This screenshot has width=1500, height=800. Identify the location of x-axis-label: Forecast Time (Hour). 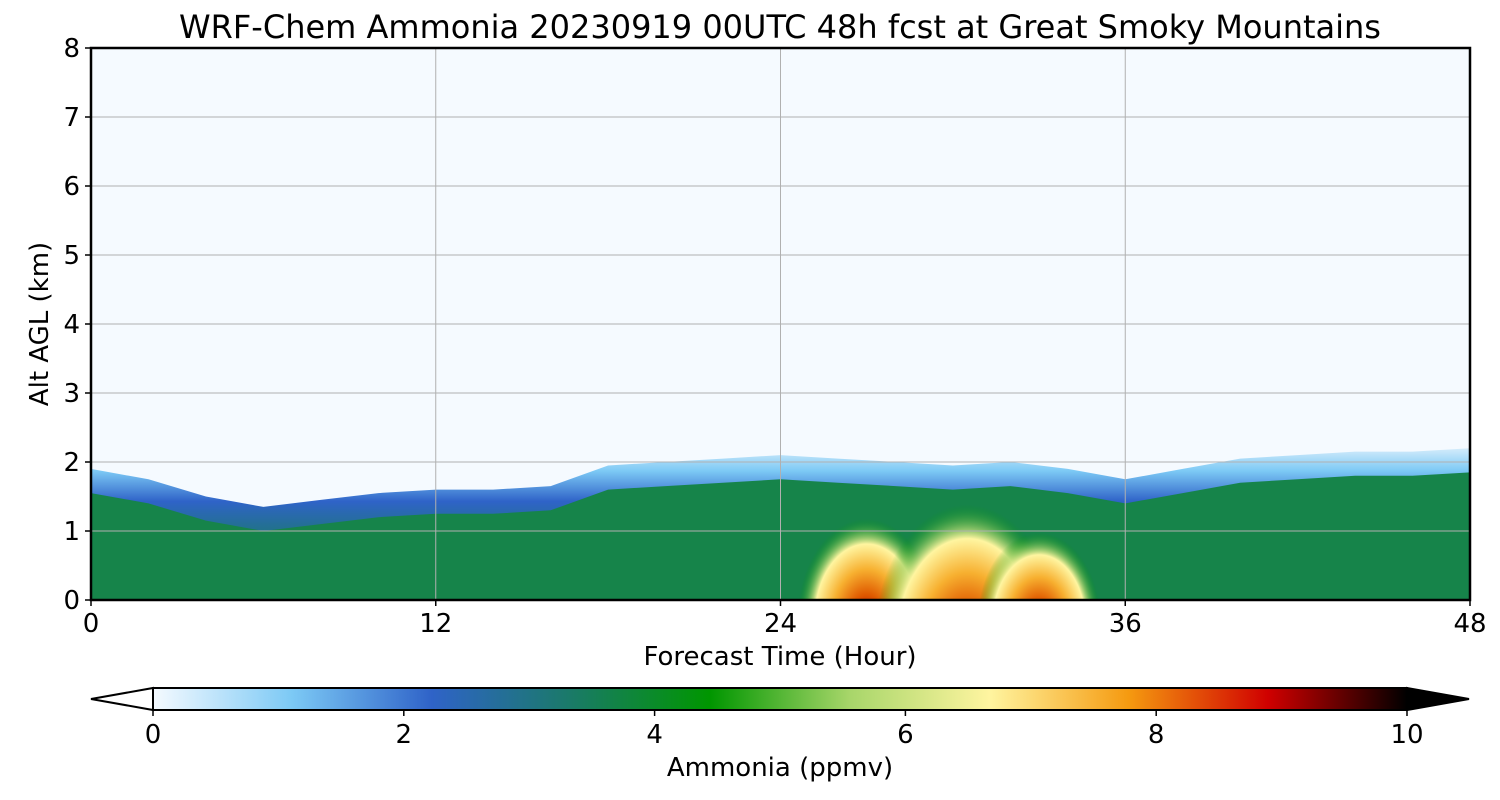
(779, 657).